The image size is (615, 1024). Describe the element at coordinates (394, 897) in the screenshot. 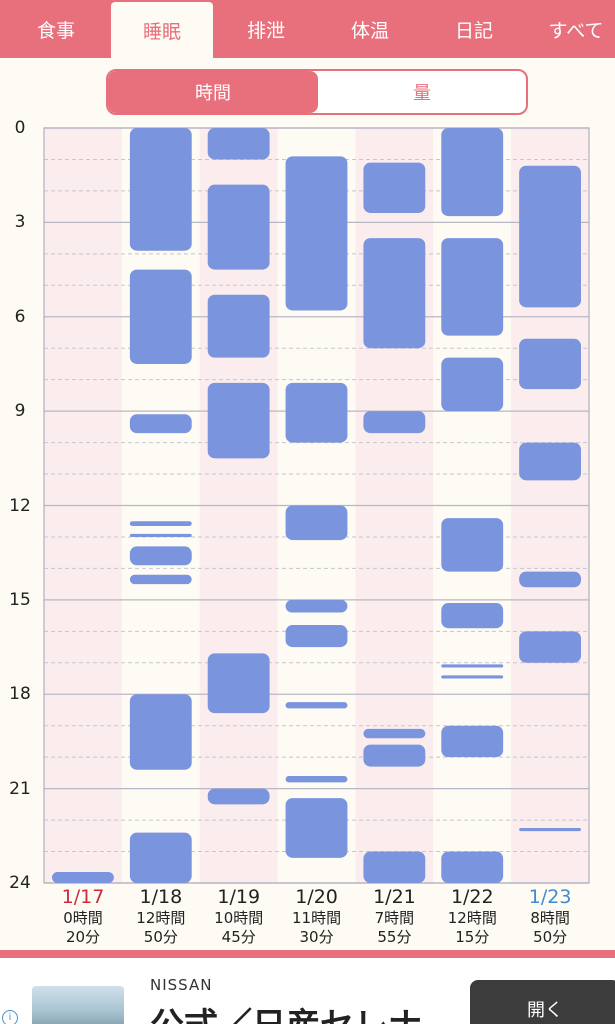

I see `day-date: 1/21` at that location.